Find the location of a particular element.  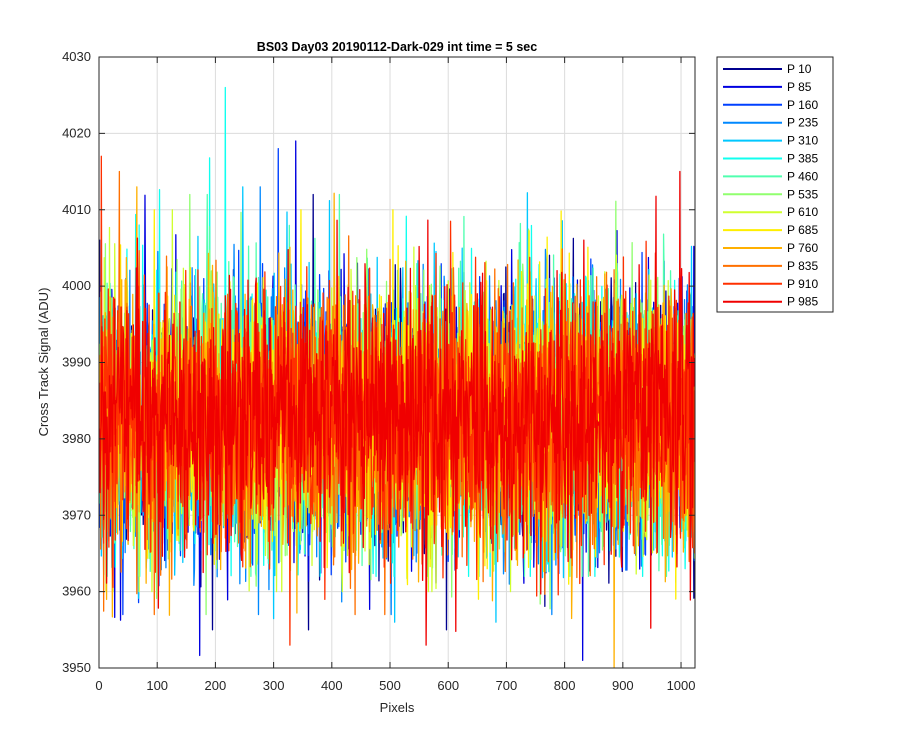

legend-label: P 10 is located at coordinates (799, 69).